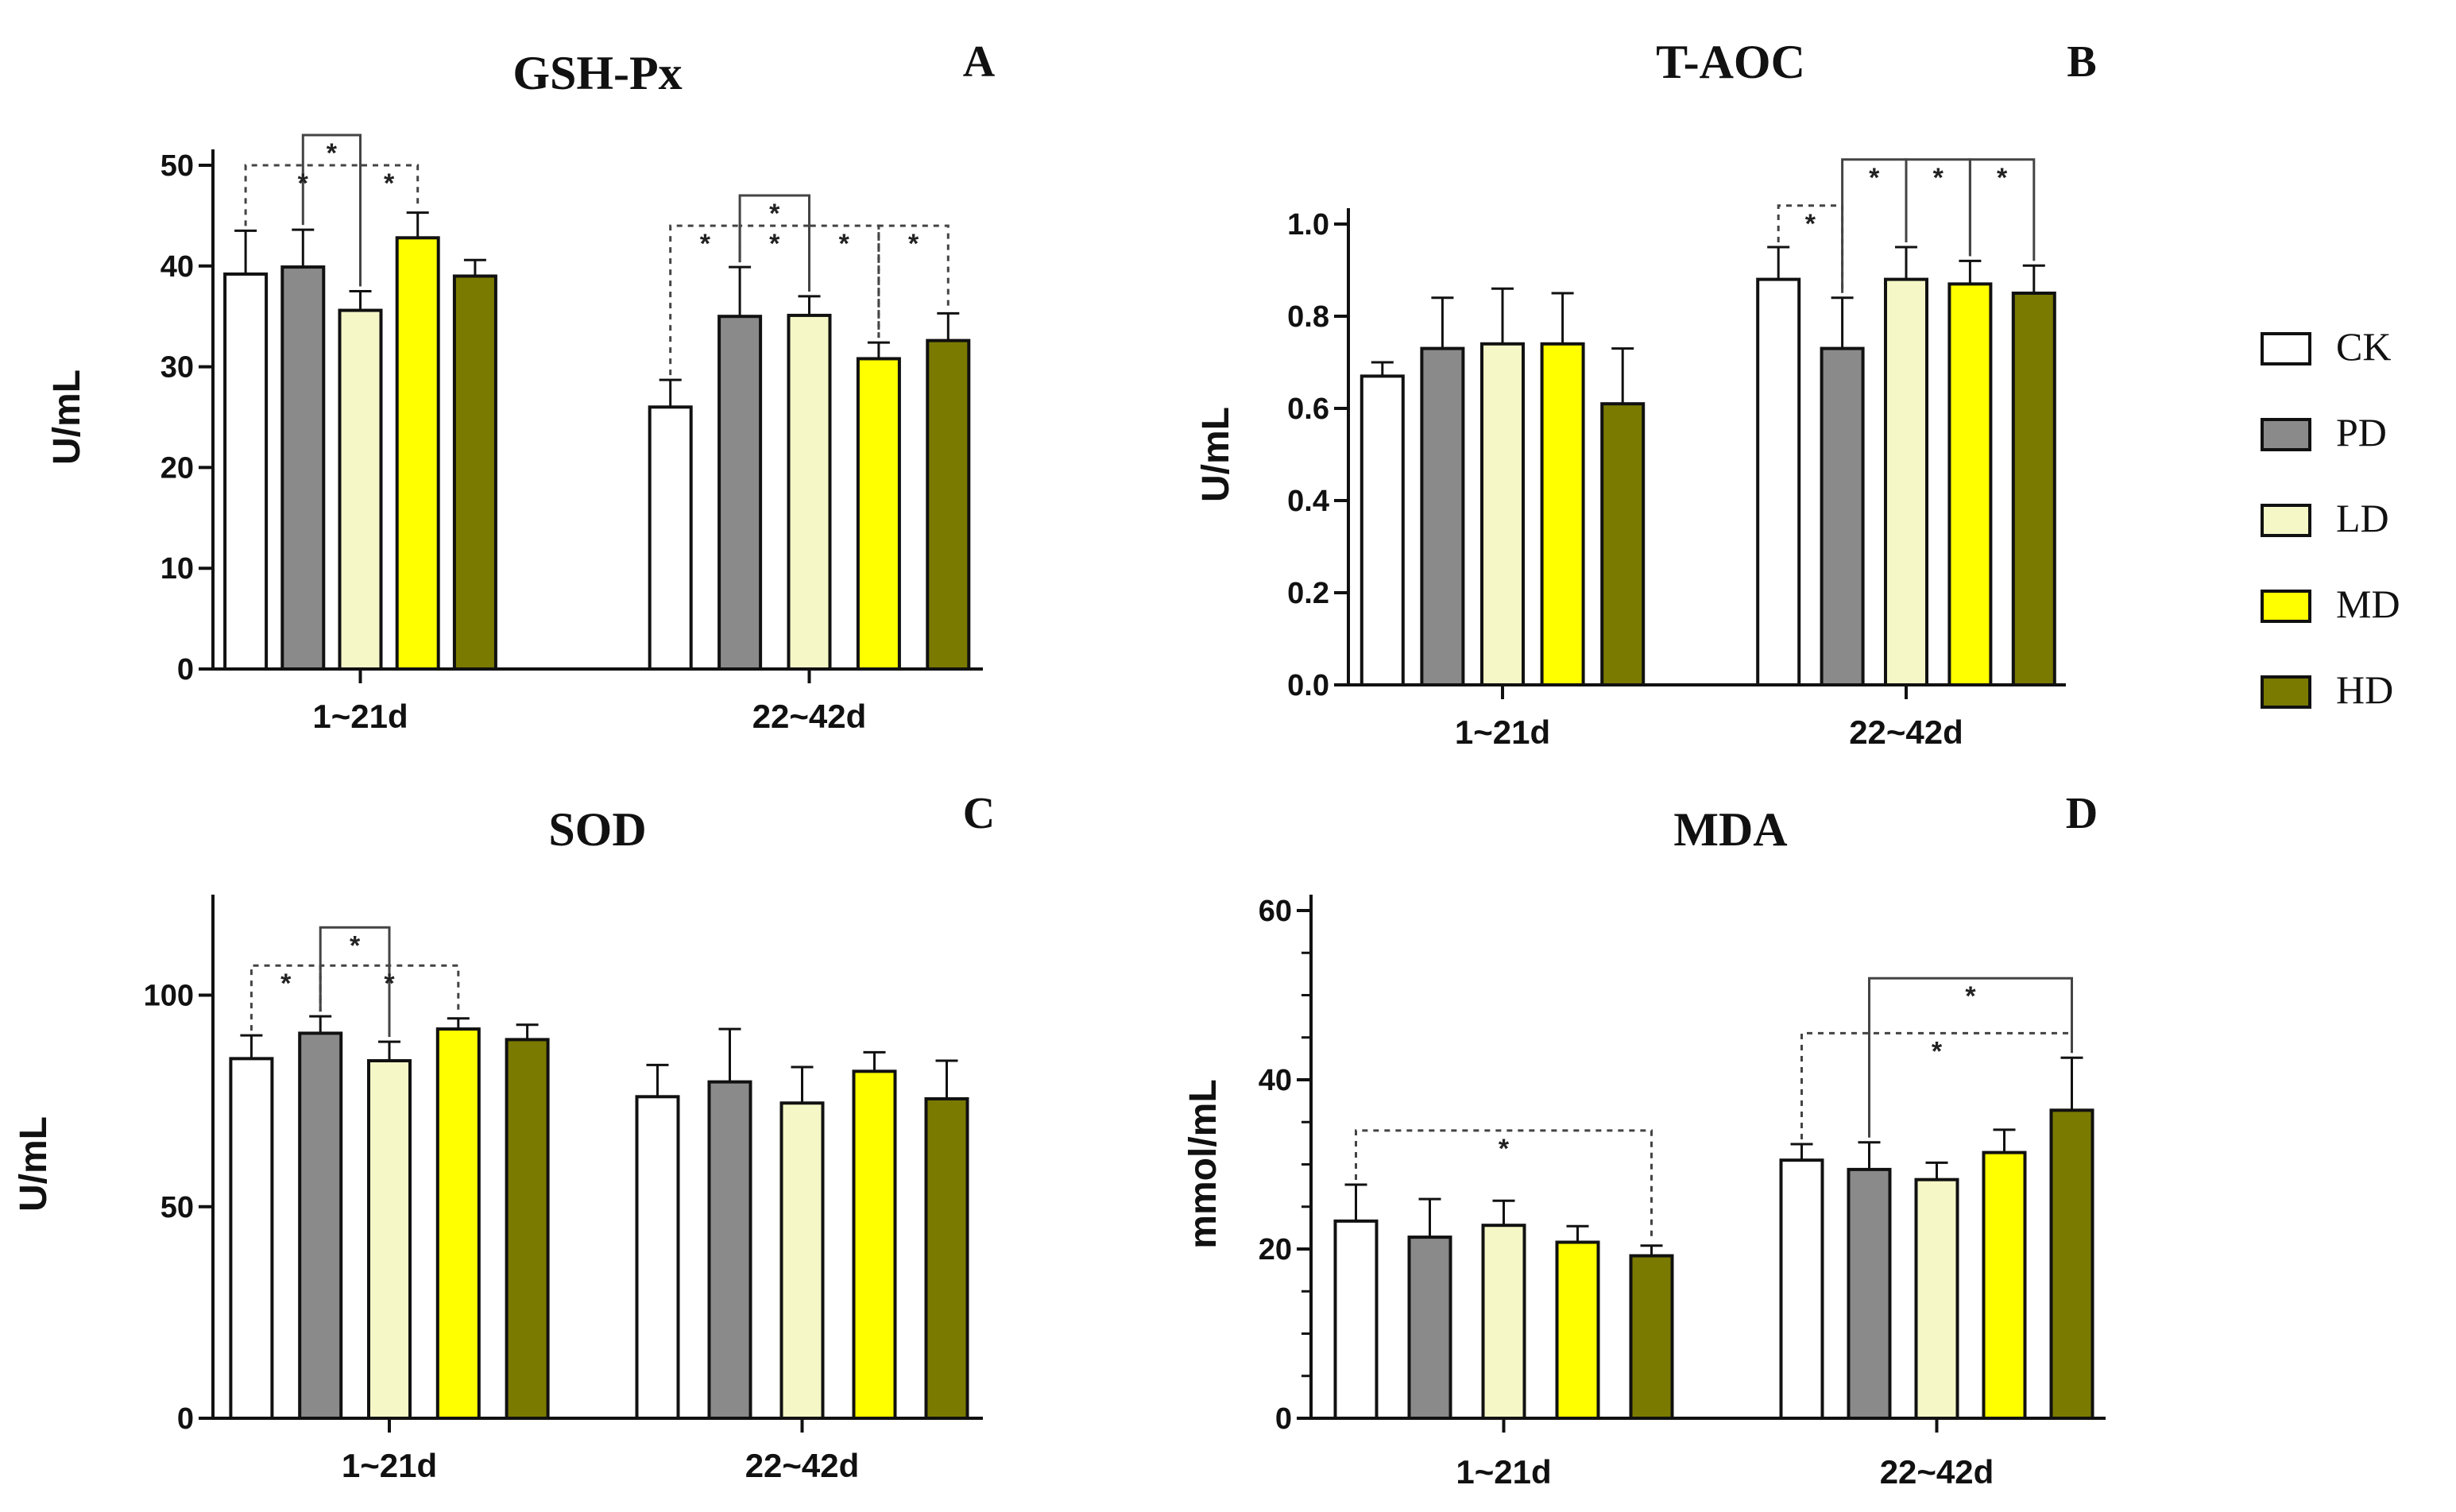 The image size is (2456, 1512). Describe the element at coordinates (2362, 432) in the screenshot. I see `legend-label-PD: PD` at that location.